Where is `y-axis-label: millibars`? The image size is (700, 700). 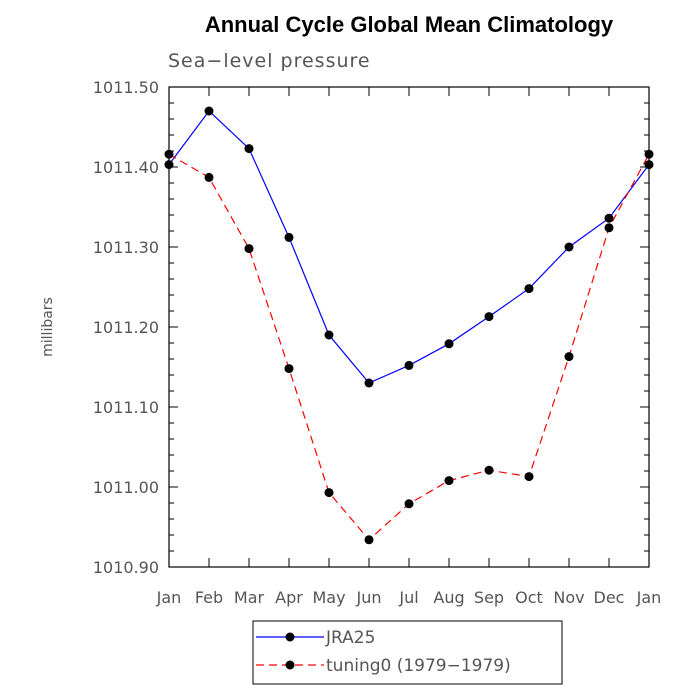 y-axis-label: millibars is located at coordinates (48, 327).